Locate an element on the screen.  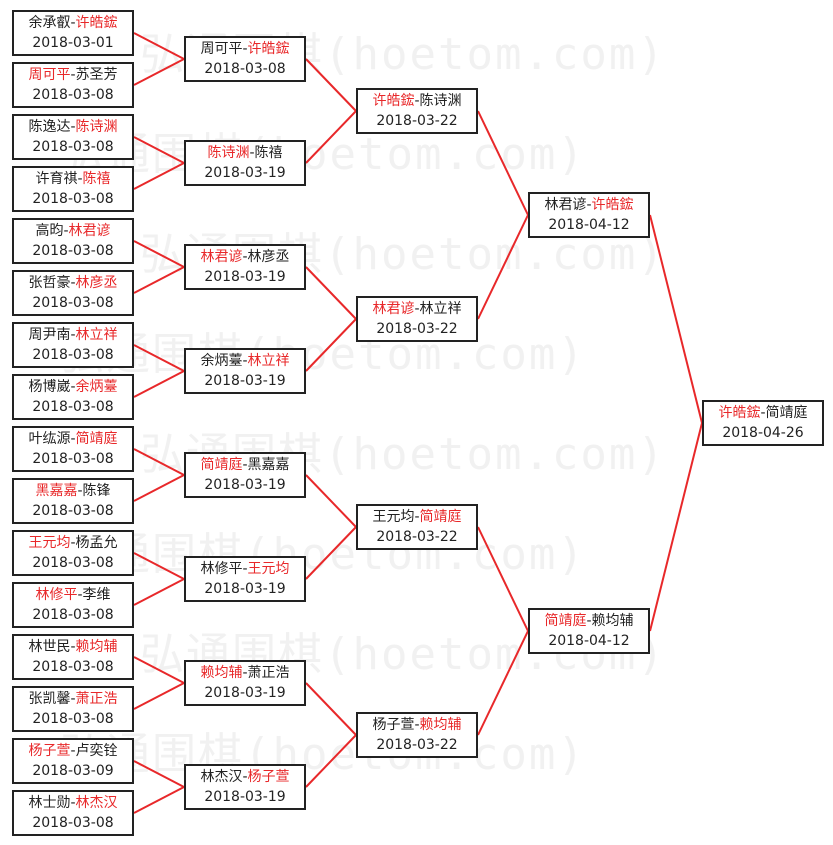
player-1: 赖均辅 is located at coordinates (221, 673).